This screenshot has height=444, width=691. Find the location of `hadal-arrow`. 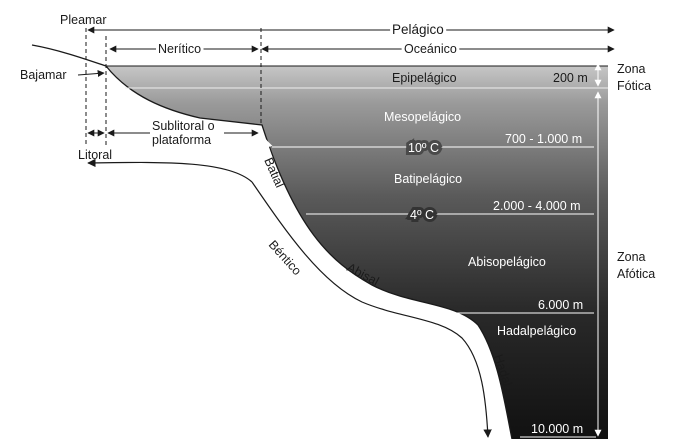

hadal-arrow is located at coordinates (477, 375).